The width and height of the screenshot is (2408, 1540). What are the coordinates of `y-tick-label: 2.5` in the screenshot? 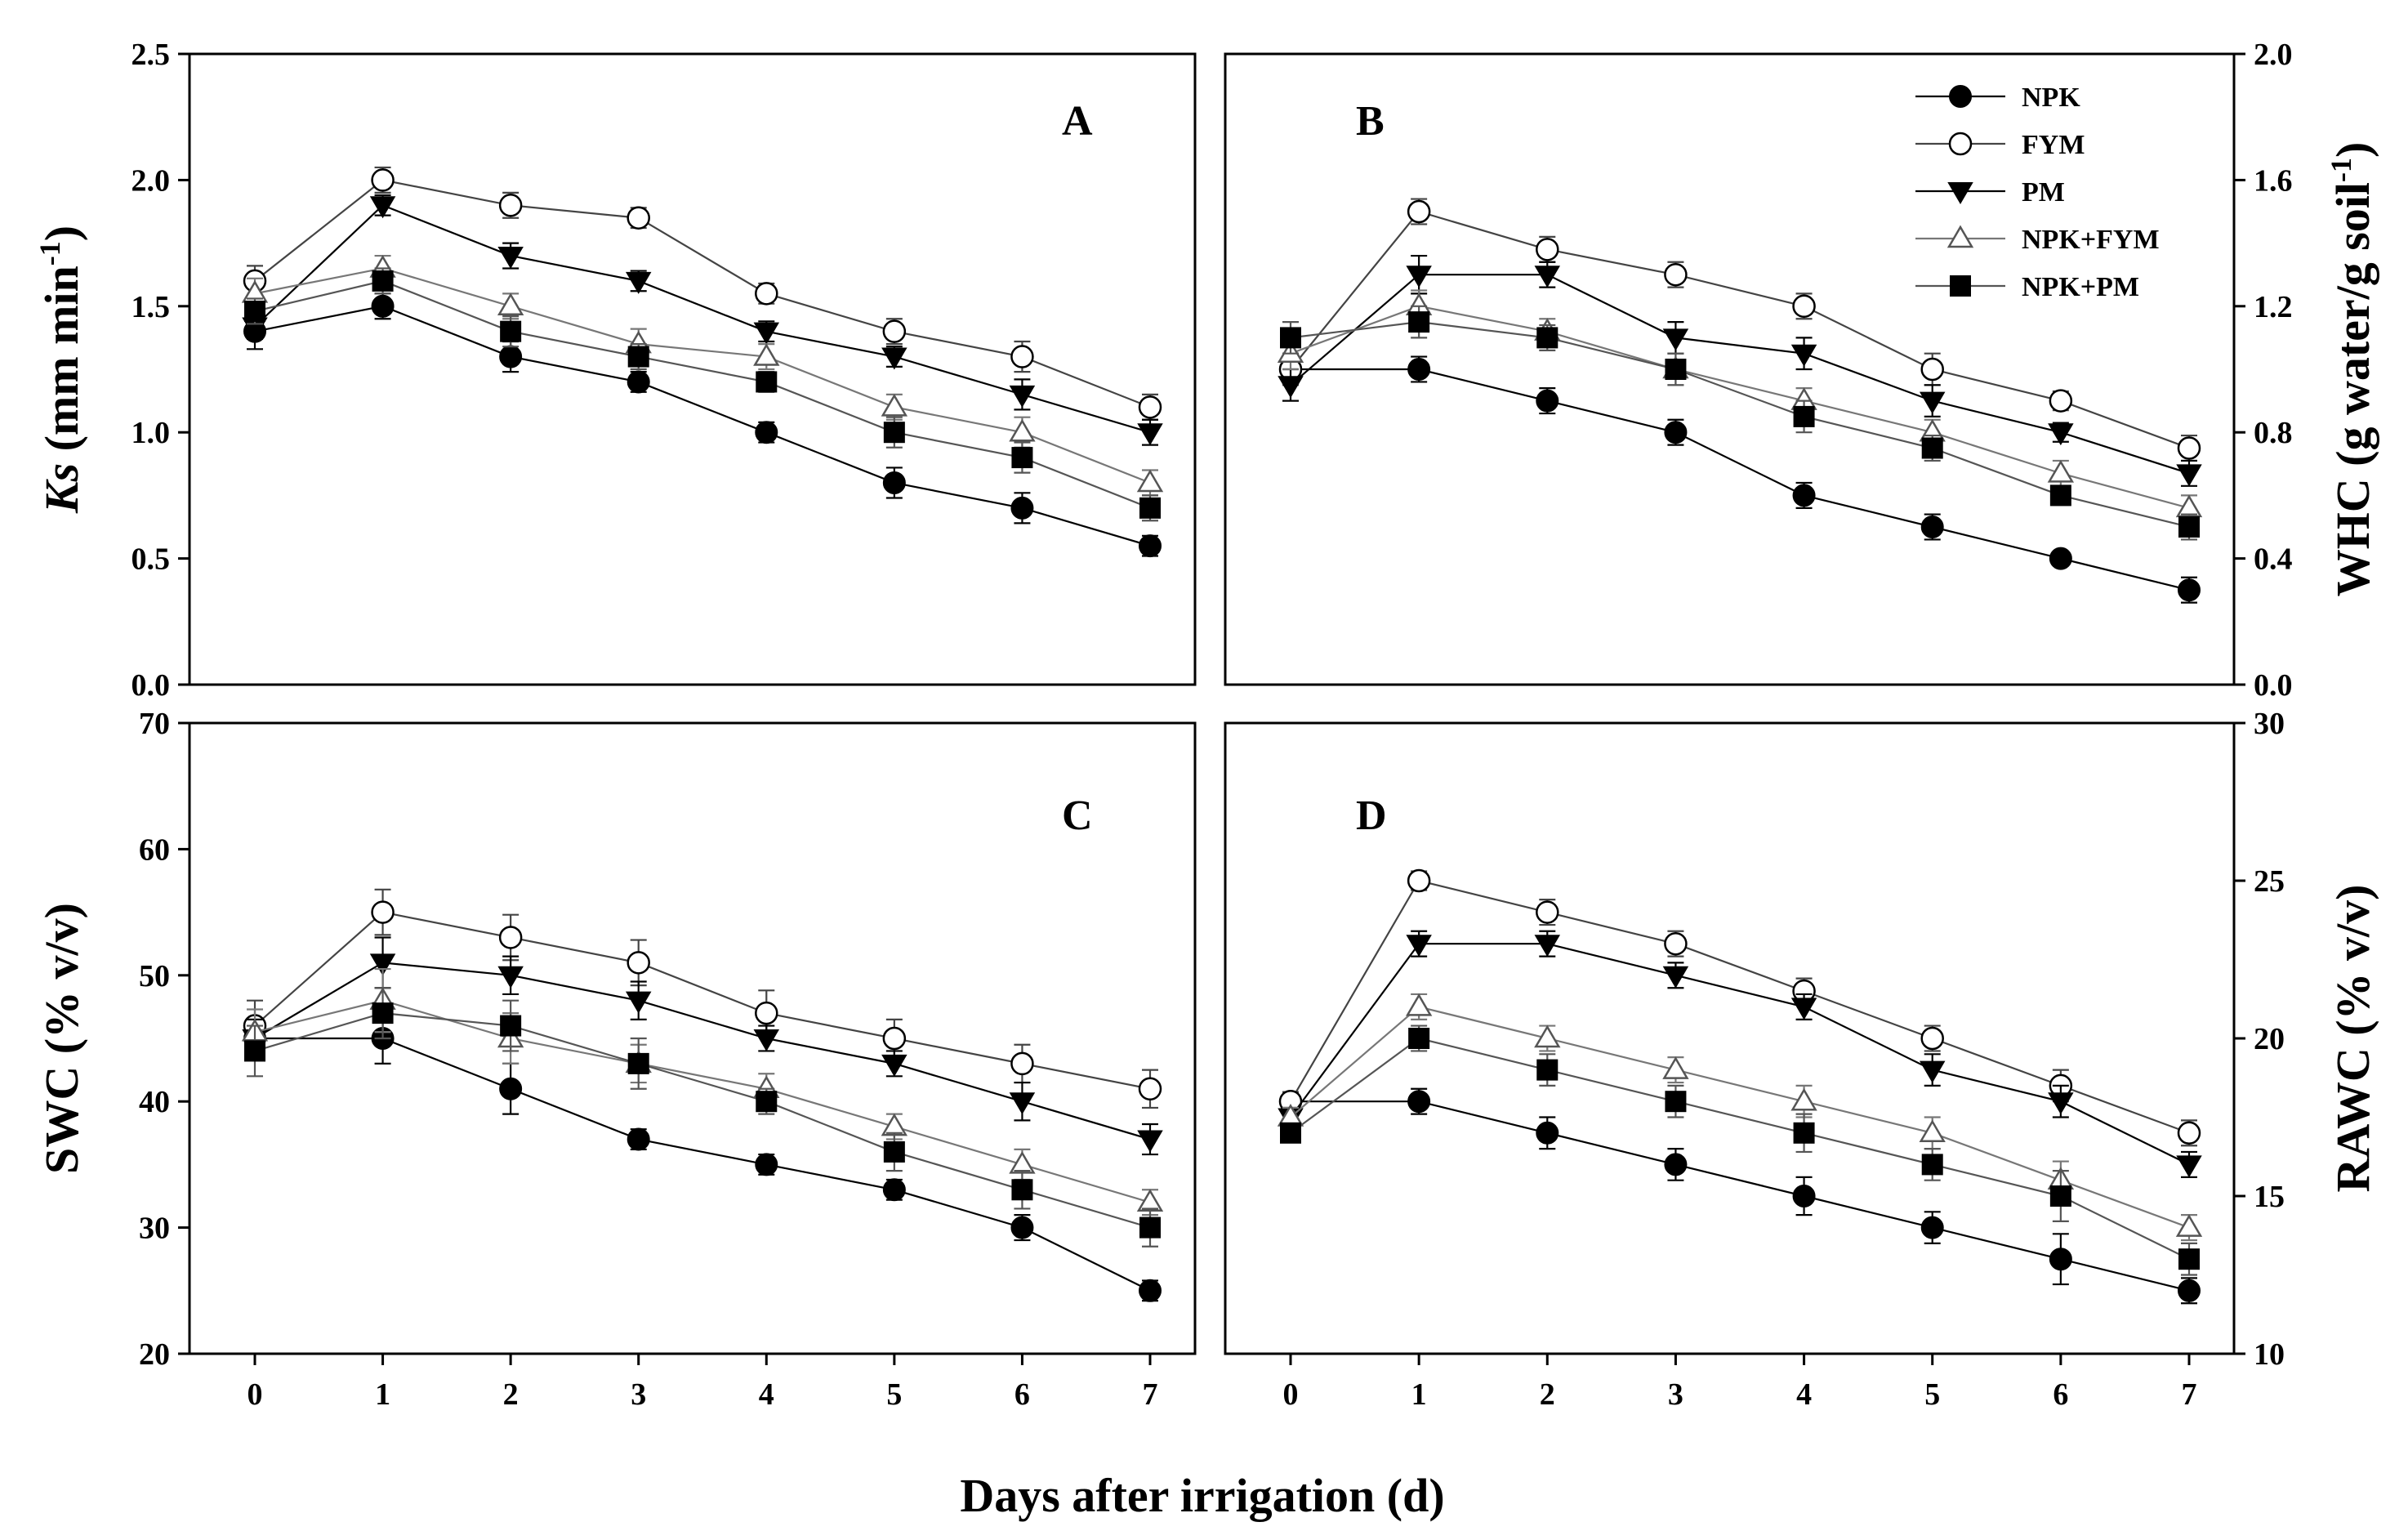 It's located at (151, 55).